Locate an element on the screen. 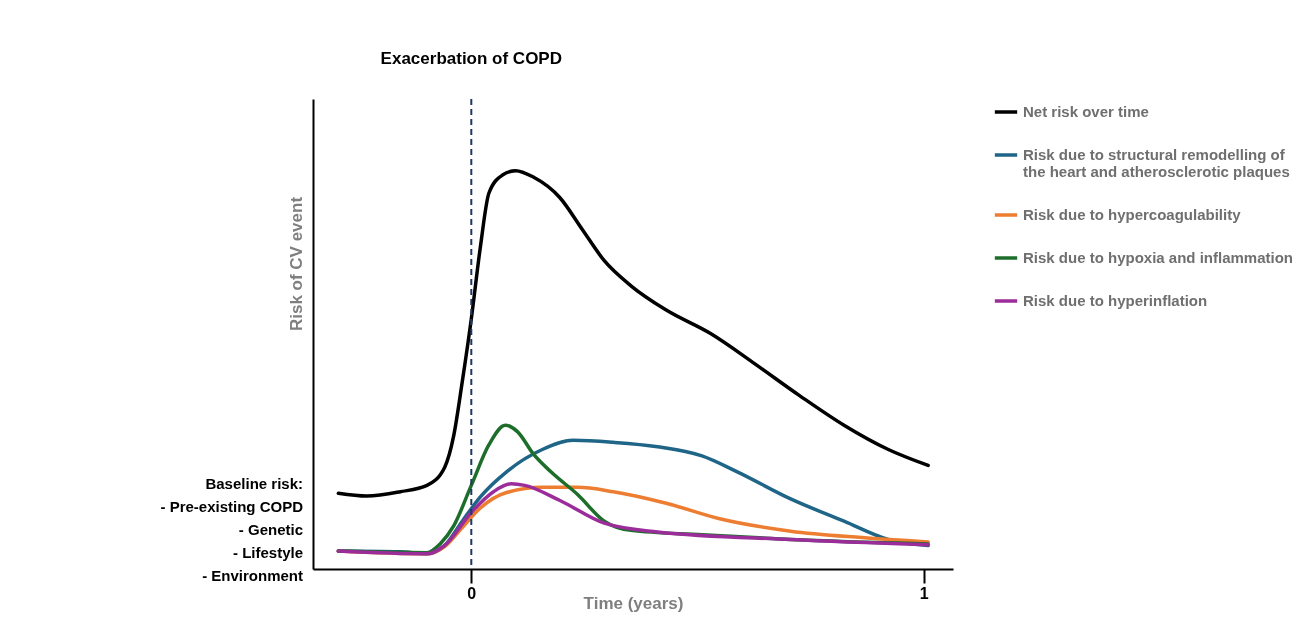 This screenshot has height=622, width=1307. legend-label: Risk due to hypoxia and inflammation is located at coordinates (1158, 257).